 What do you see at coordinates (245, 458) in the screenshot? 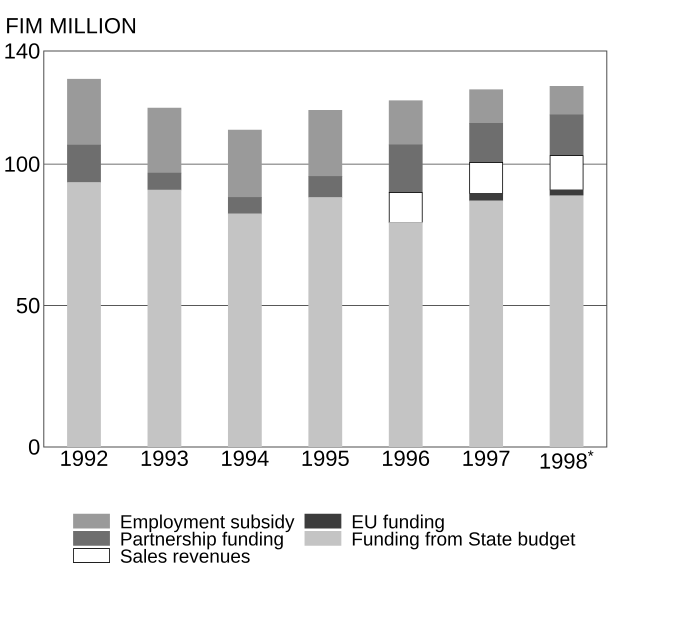
I see `x-tick-label: 1994` at bounding box center [245, 458].